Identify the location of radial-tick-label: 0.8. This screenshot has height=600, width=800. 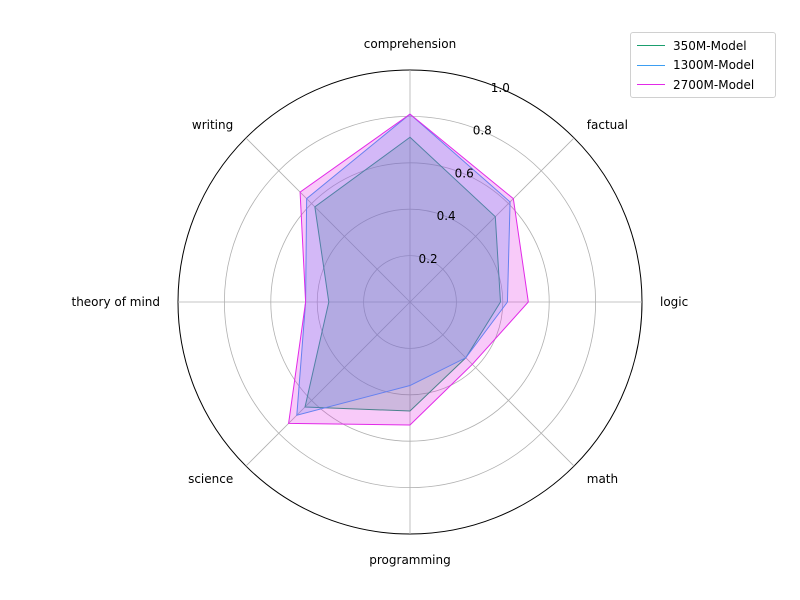
(482, 131).